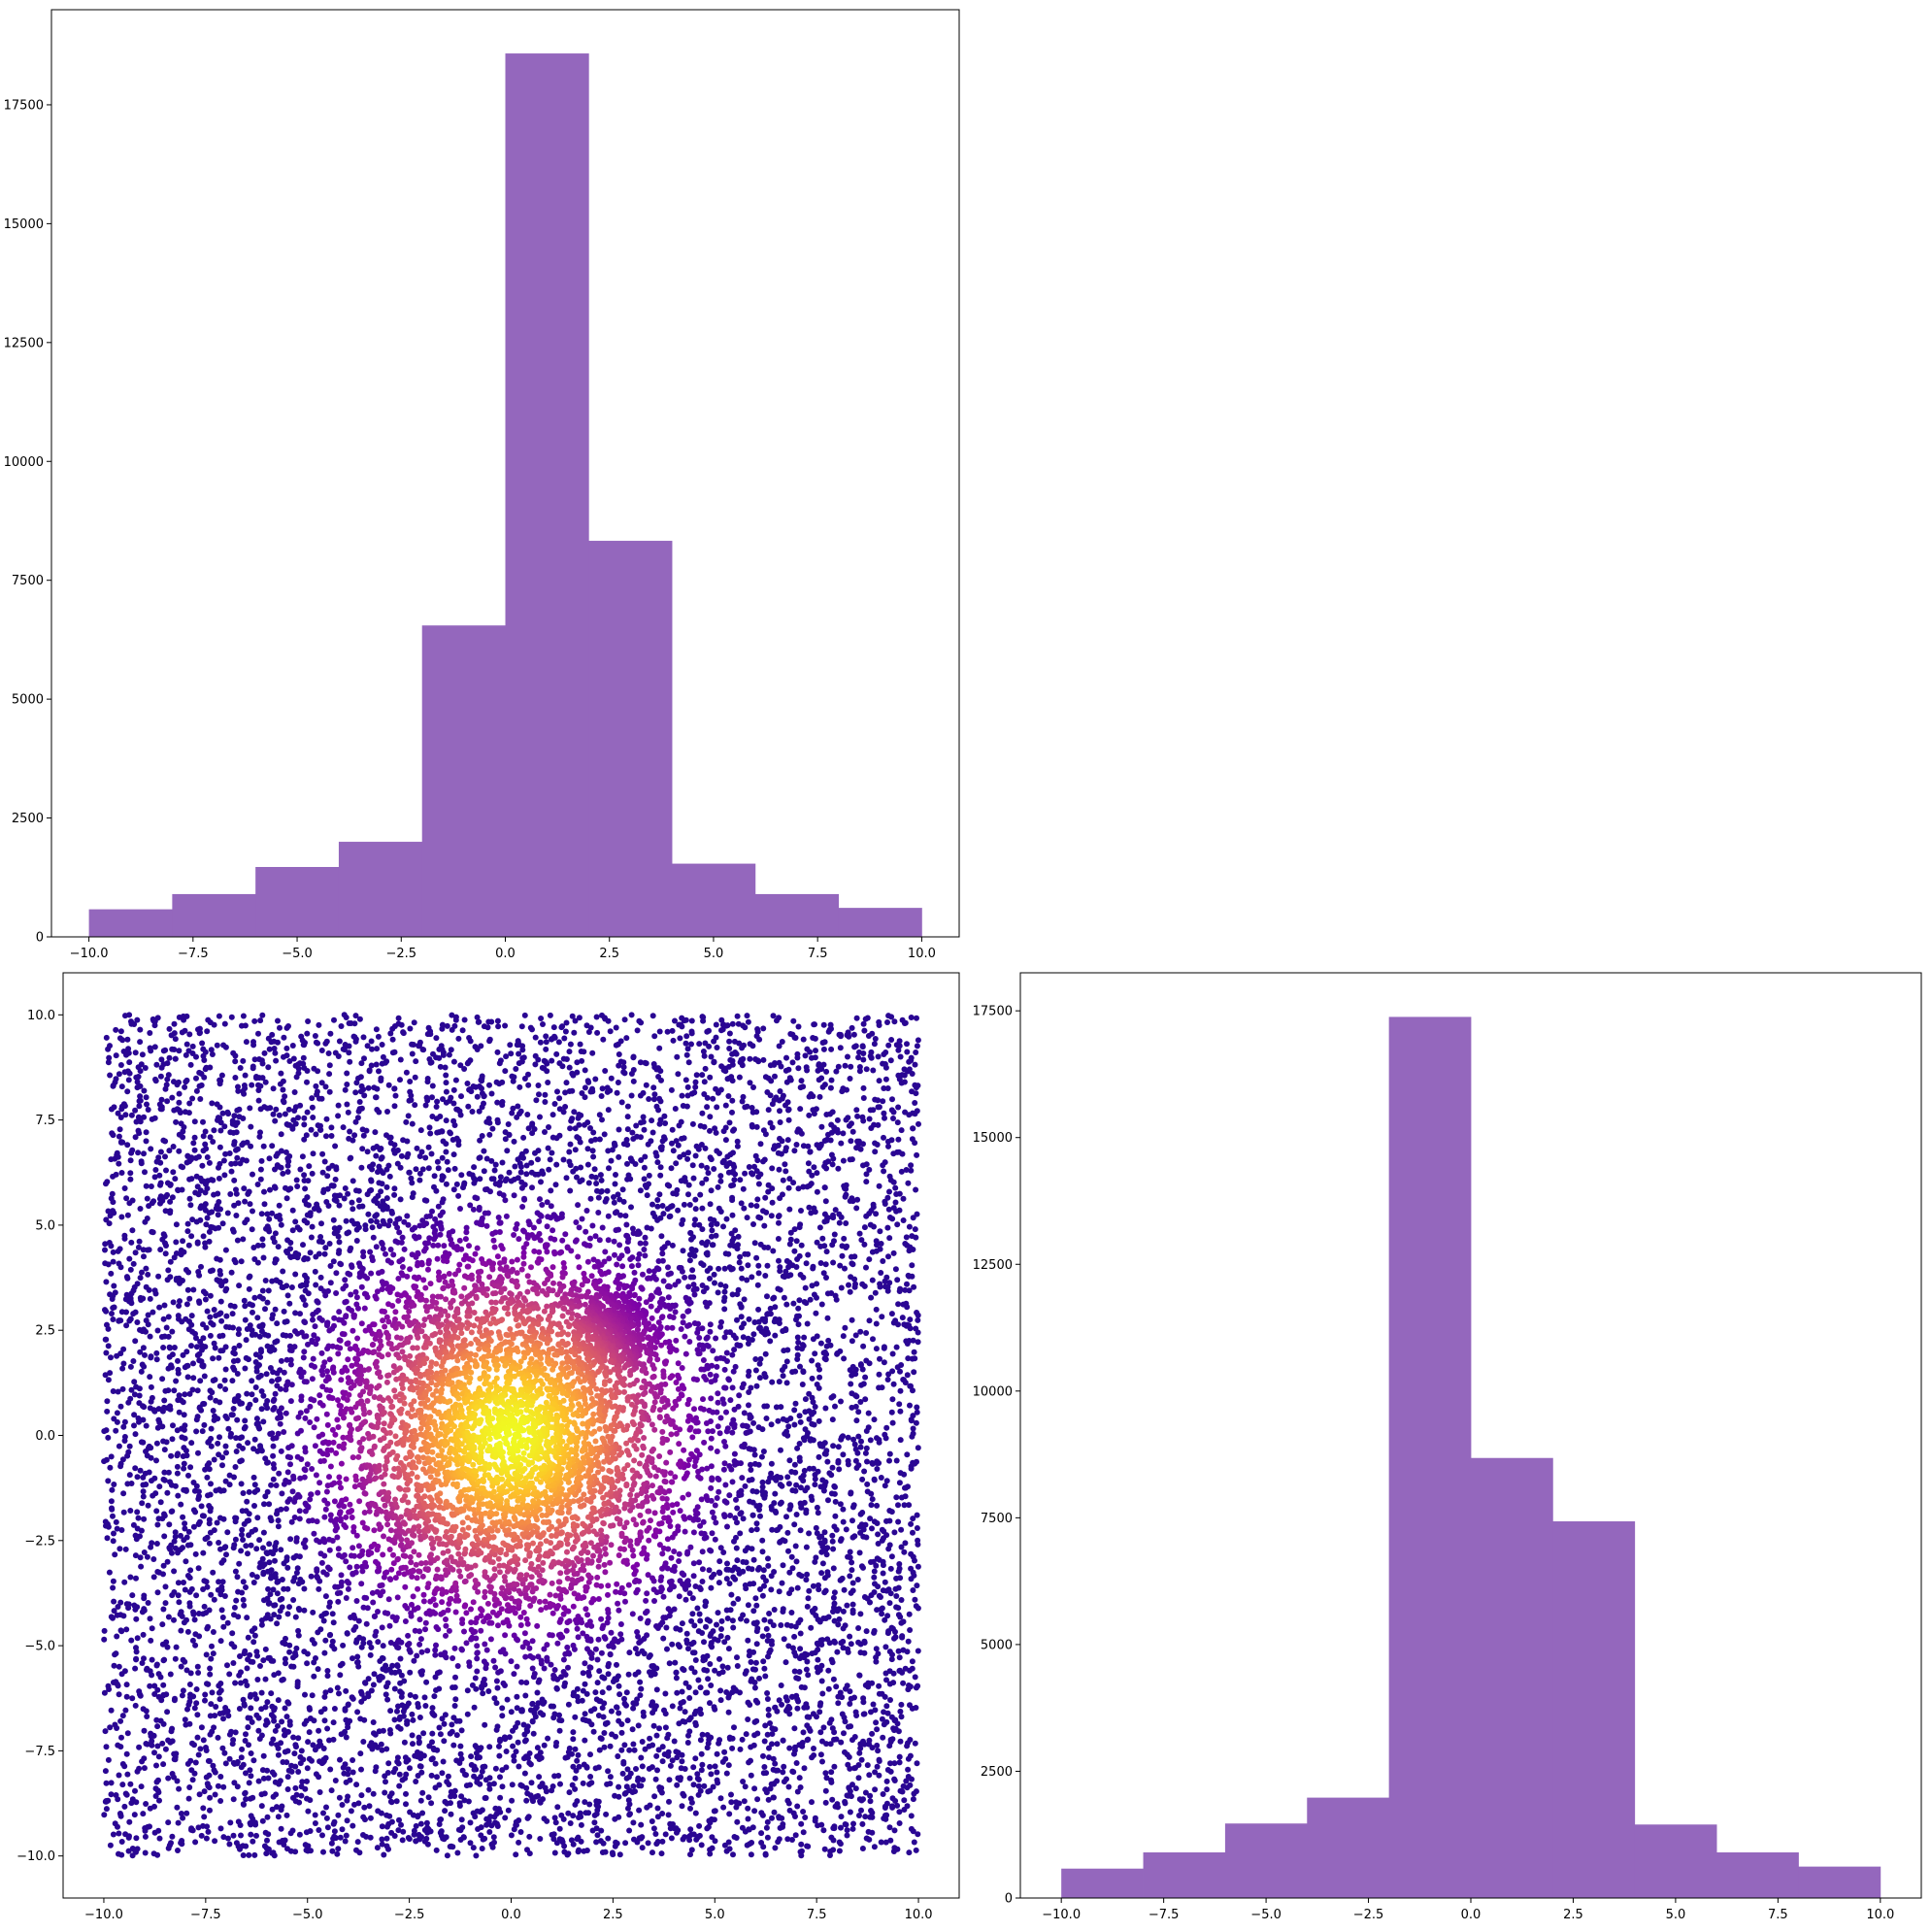 The width and height of the screenshot is (1931, 1932). I want to click on top-histogram-x-tick-label: 5.0, so click(714, 954).